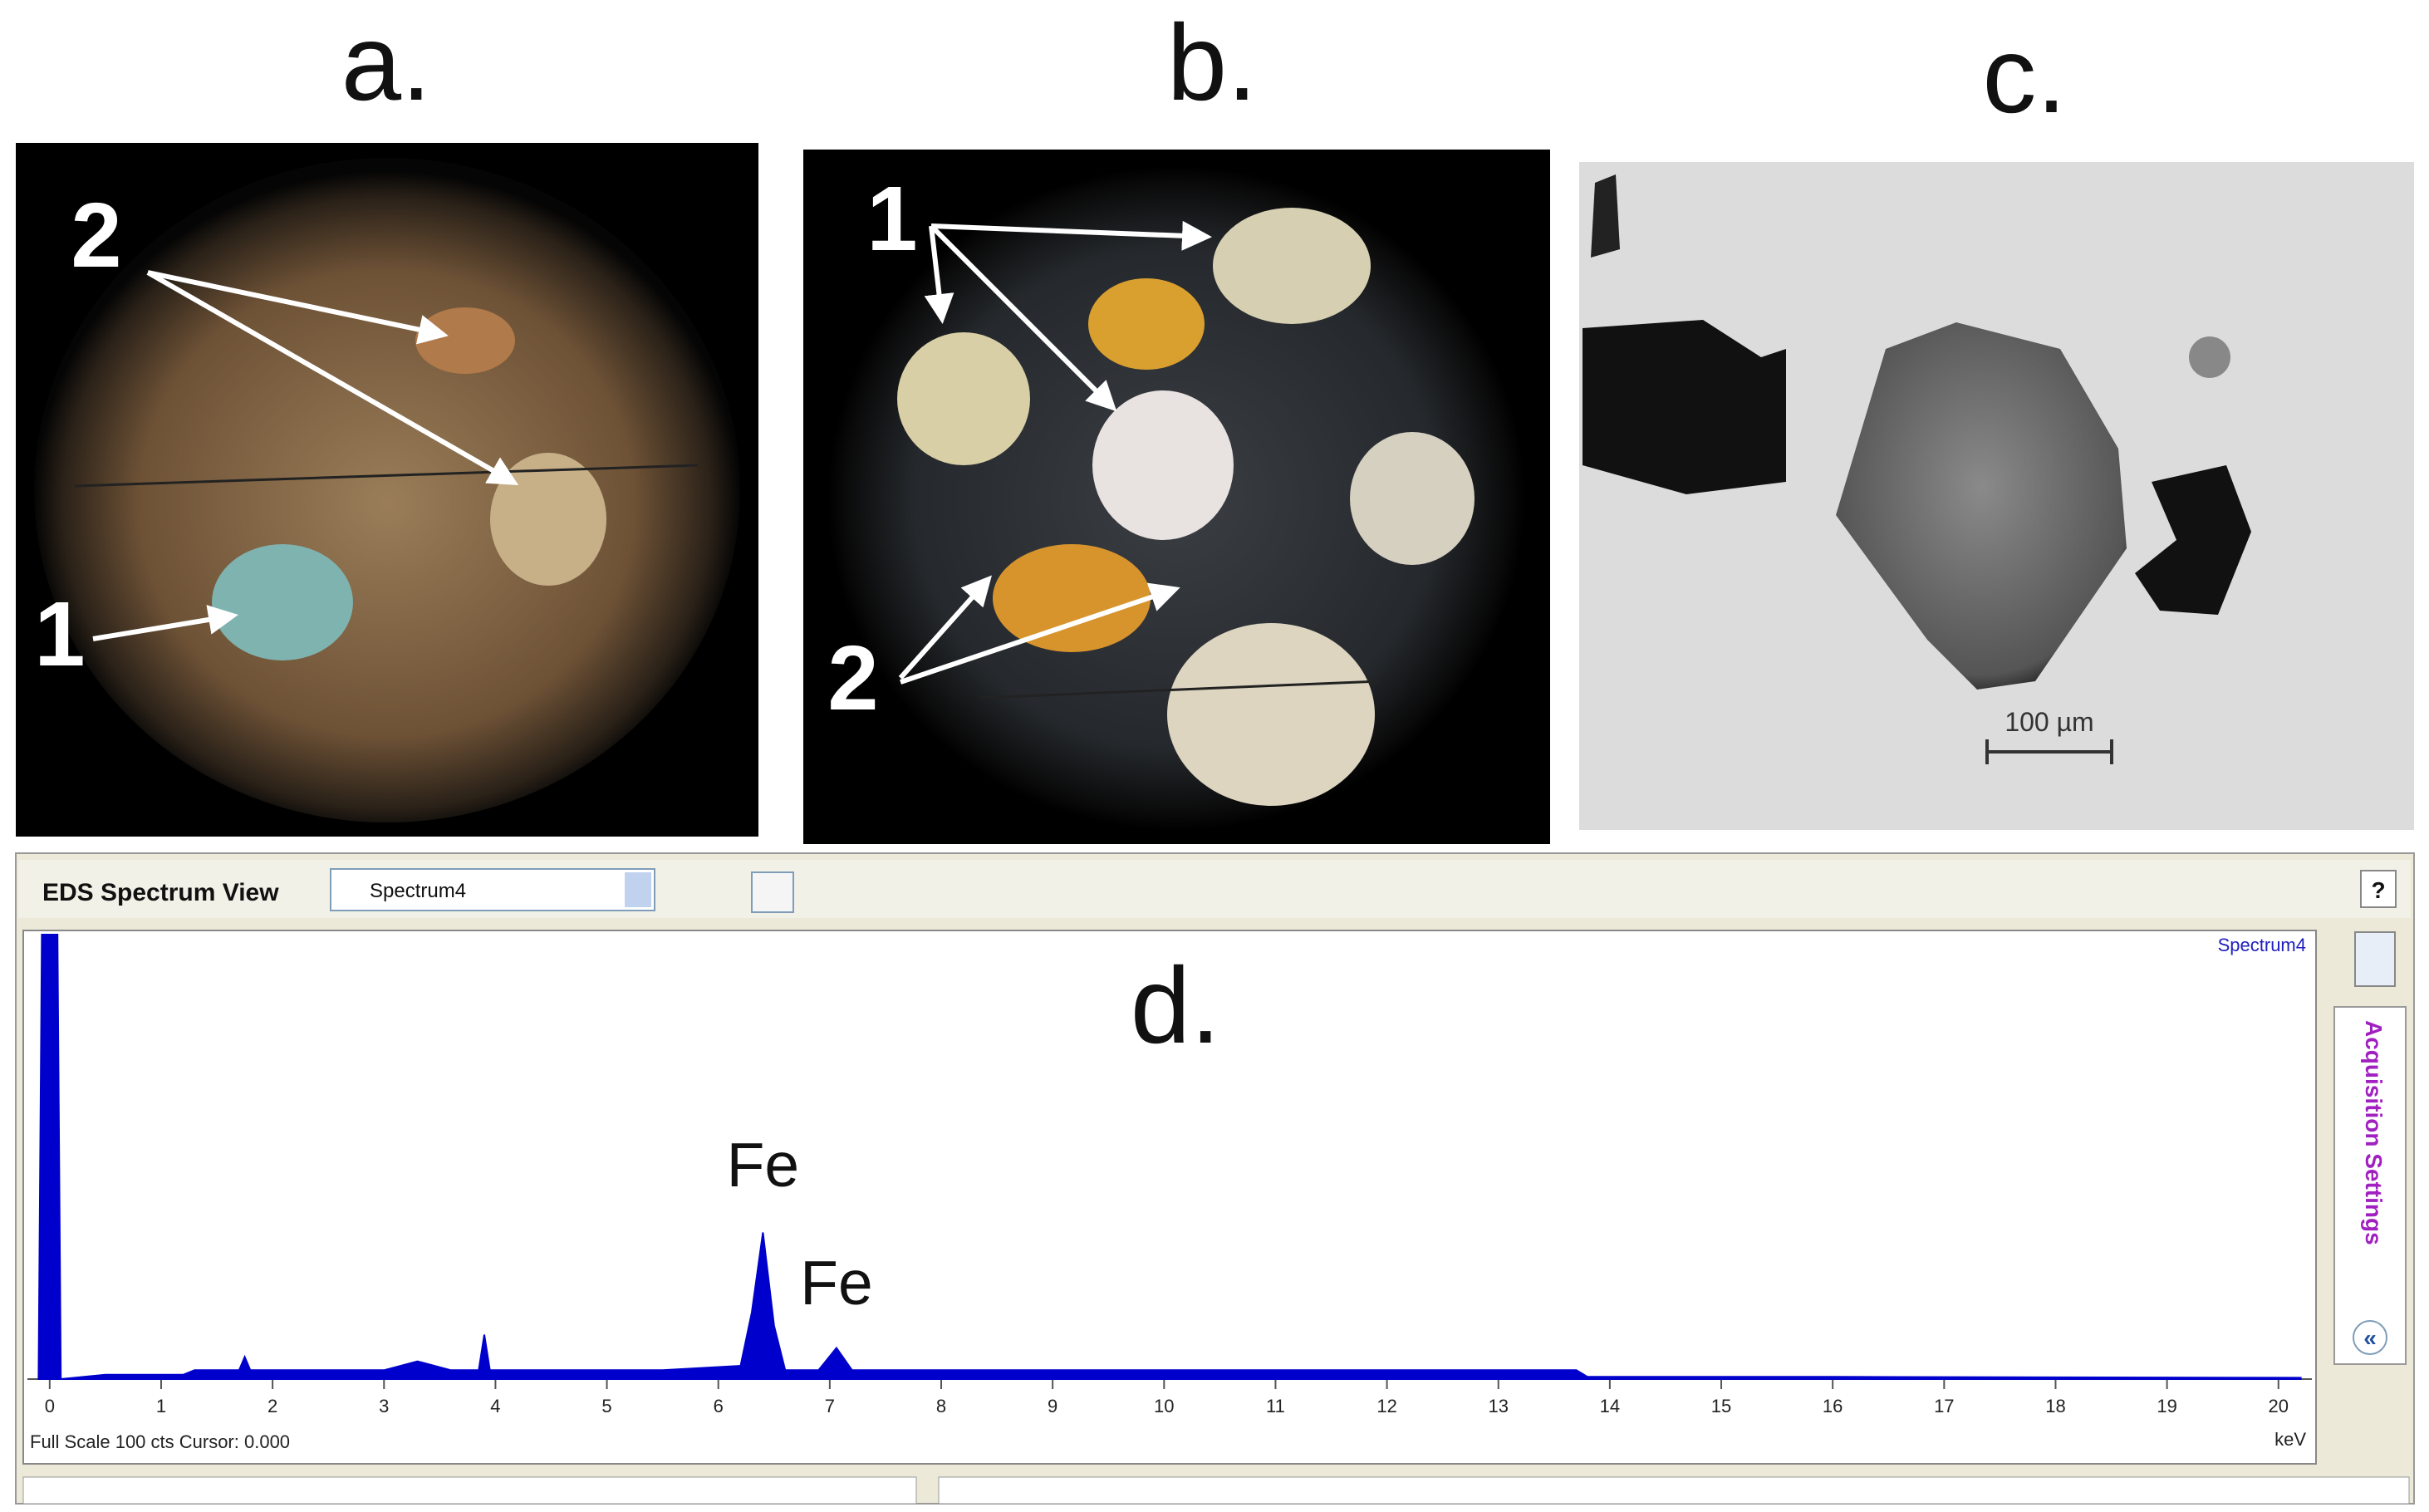  What do you see at coordinates (1944, 1406) in the screenshot?
I see `x-tick-label: 17` at bounding box center [1944, 1406].